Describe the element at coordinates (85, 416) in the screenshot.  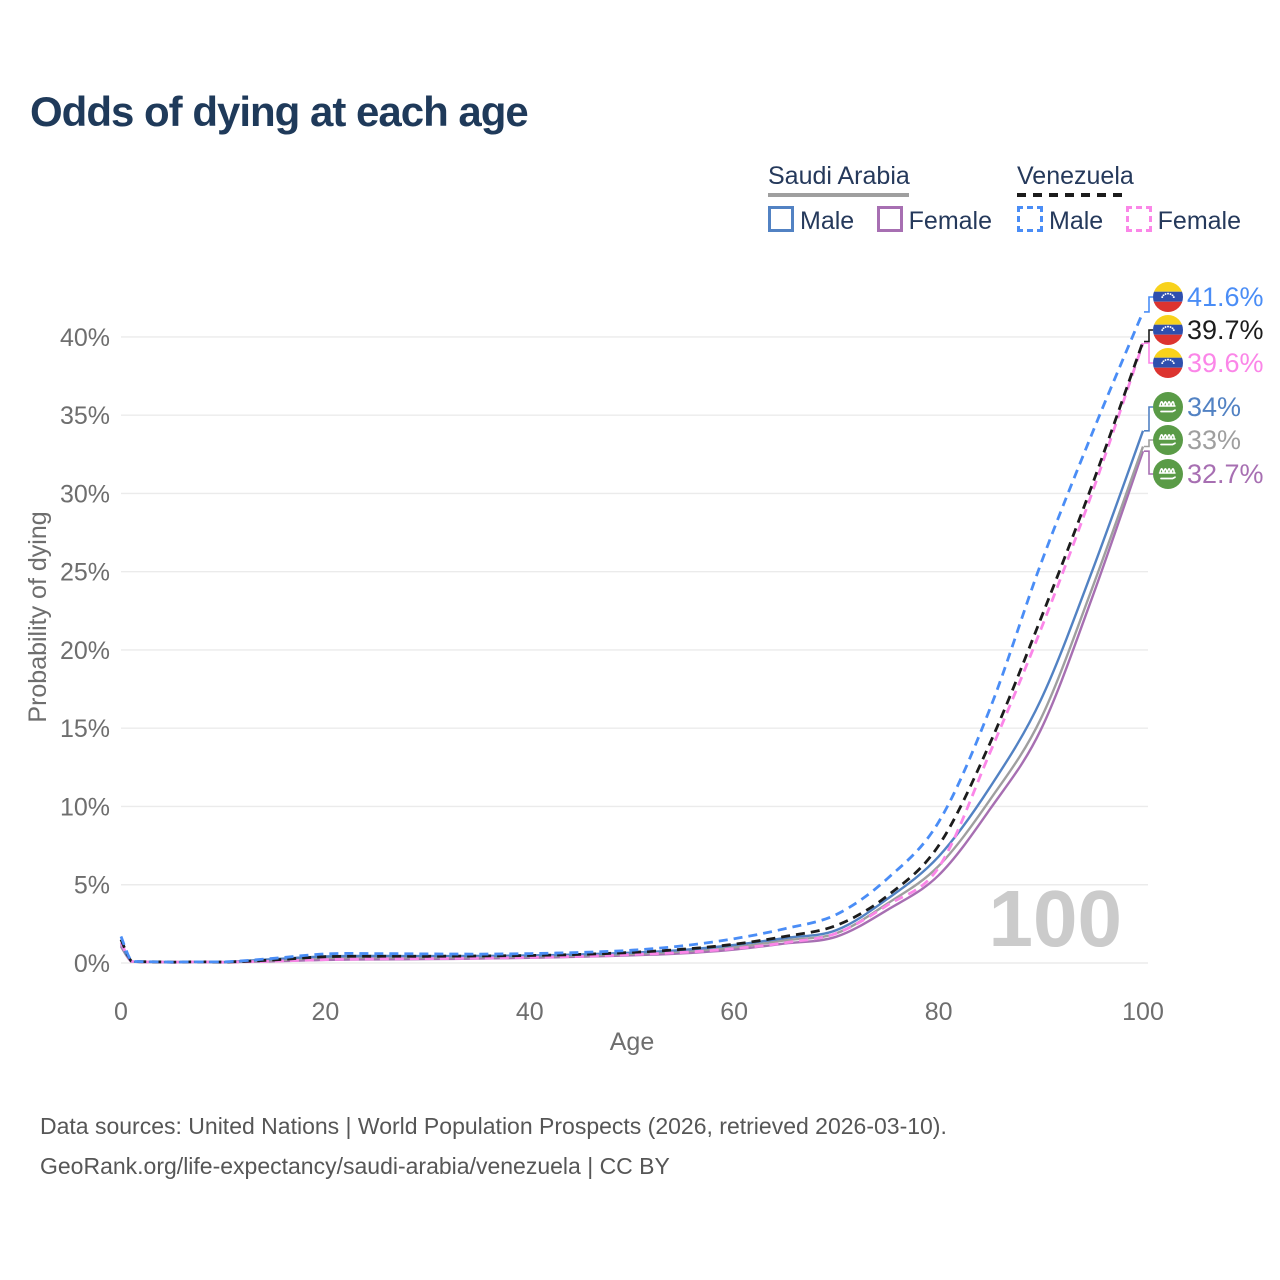
I see `y-tick-35%: 35%` at that location.